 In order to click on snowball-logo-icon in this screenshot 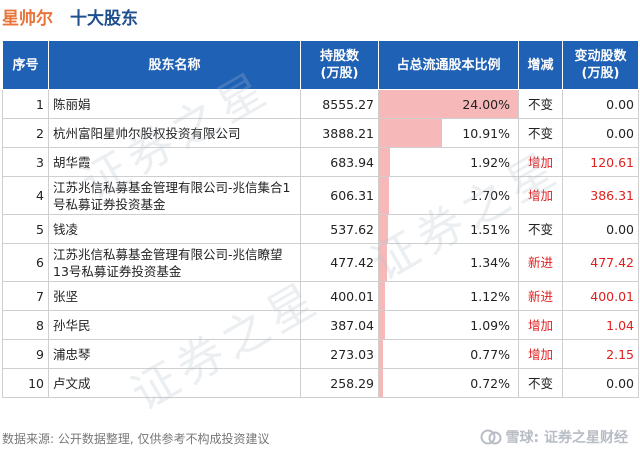, I will do `click(491, 437)`.